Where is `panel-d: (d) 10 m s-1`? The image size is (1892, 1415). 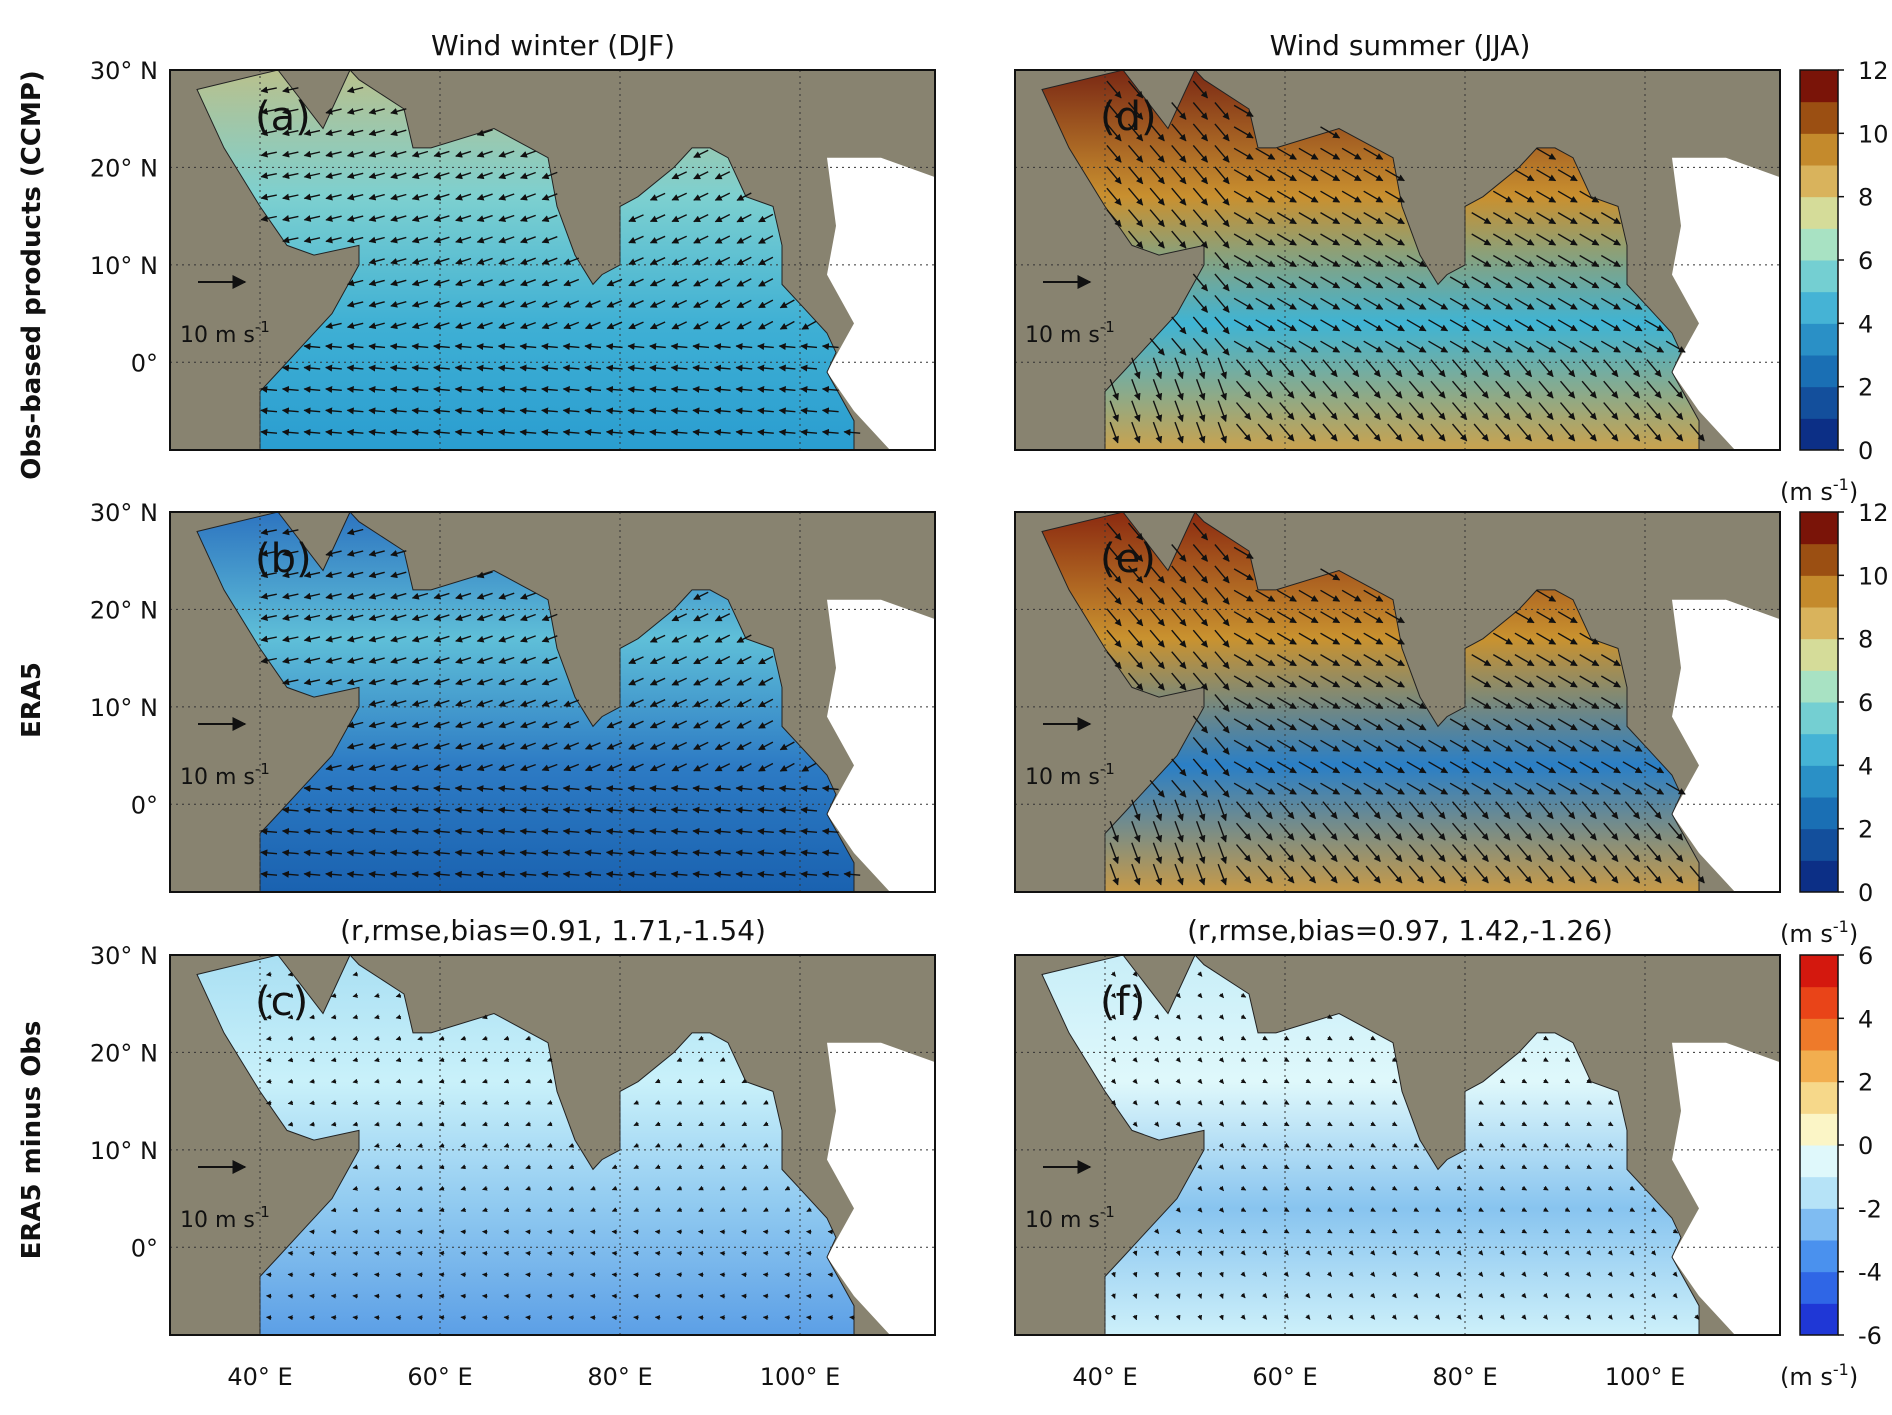 panel-d: (d) 10 m s-1 is located at coordinates (1397, 260).